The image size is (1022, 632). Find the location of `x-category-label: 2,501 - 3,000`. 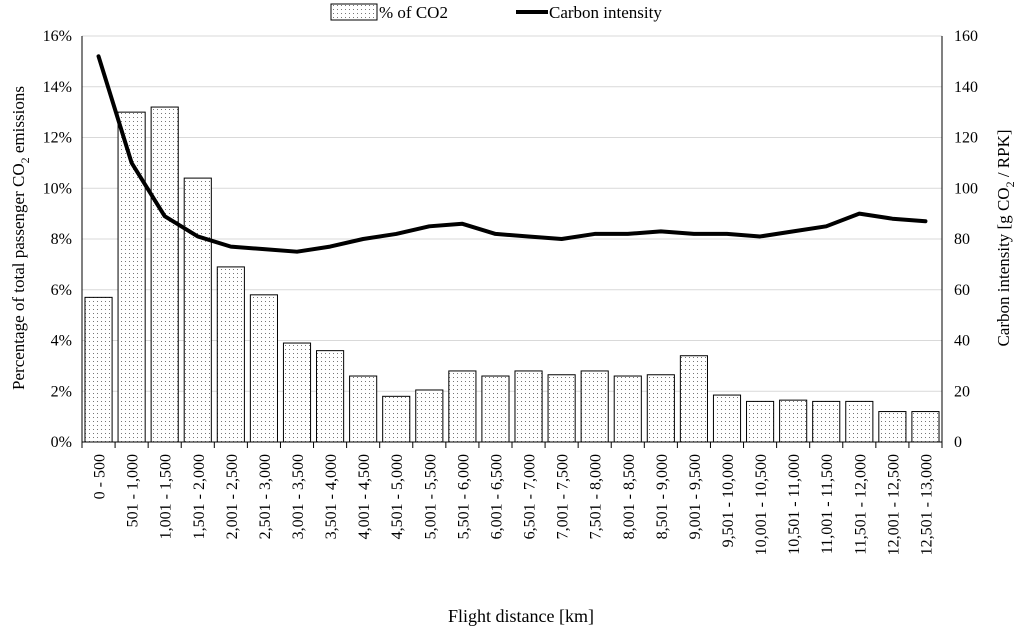

x-category-label: 2,501 - 3,000 is located at coordinates (265, 496).